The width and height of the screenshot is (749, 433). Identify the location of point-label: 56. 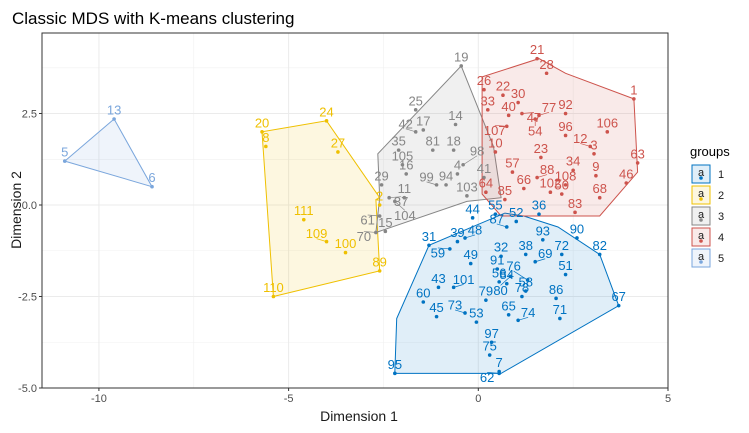
(499, 272).